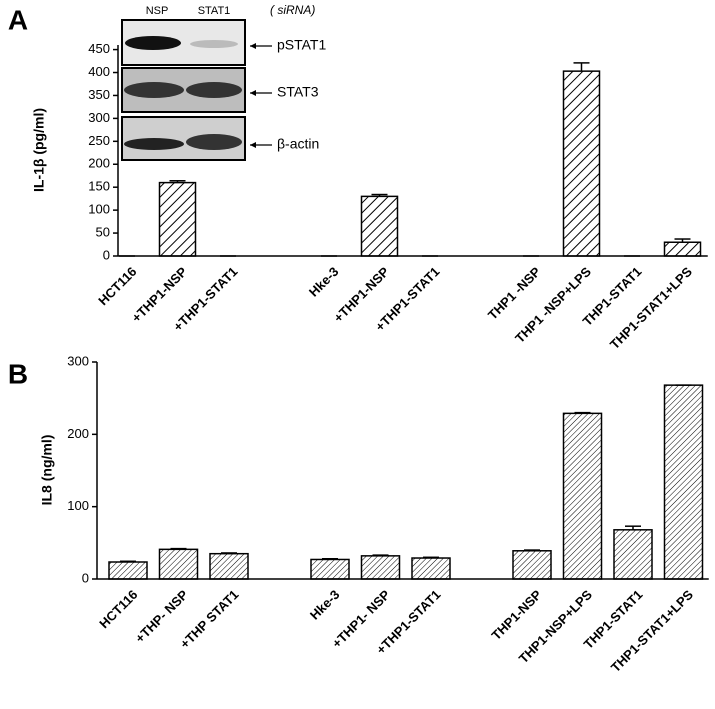 The height and width of the screenshot is (709, 715). Describe the element at coordinates (223, 82) in the screenshot. I see `western-blot-inset: NSP STAT1 ( siRNA) pSTAT1 STAT3 β-actin` at that location.